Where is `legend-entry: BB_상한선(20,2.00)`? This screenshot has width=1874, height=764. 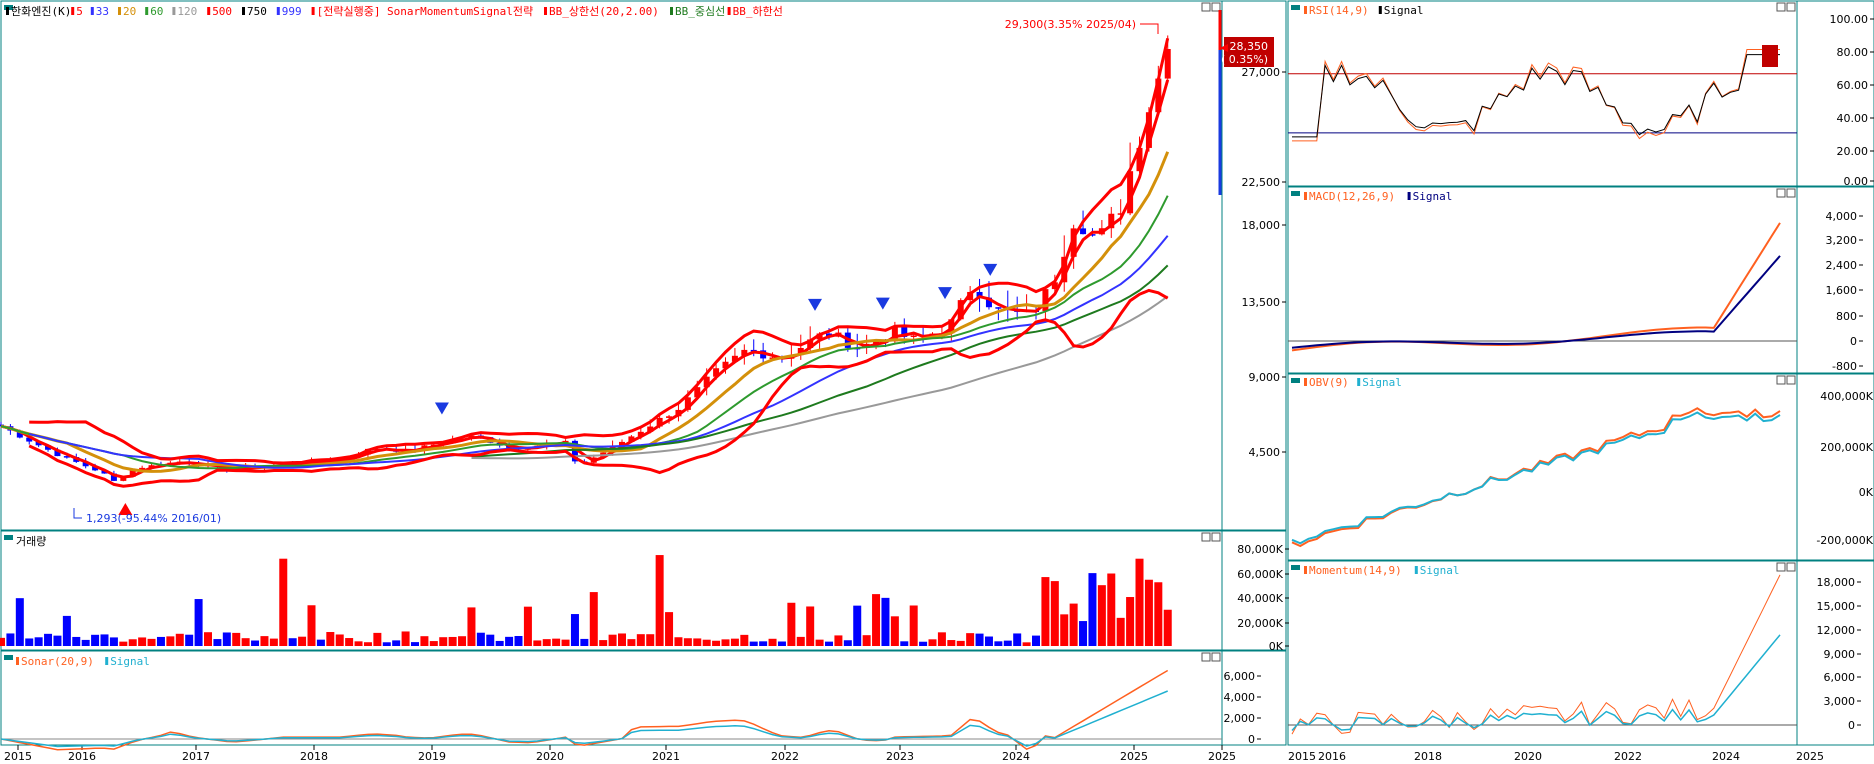 legend-entry: BB_상한선(20,2.00) is located at coordinates (604, 11).